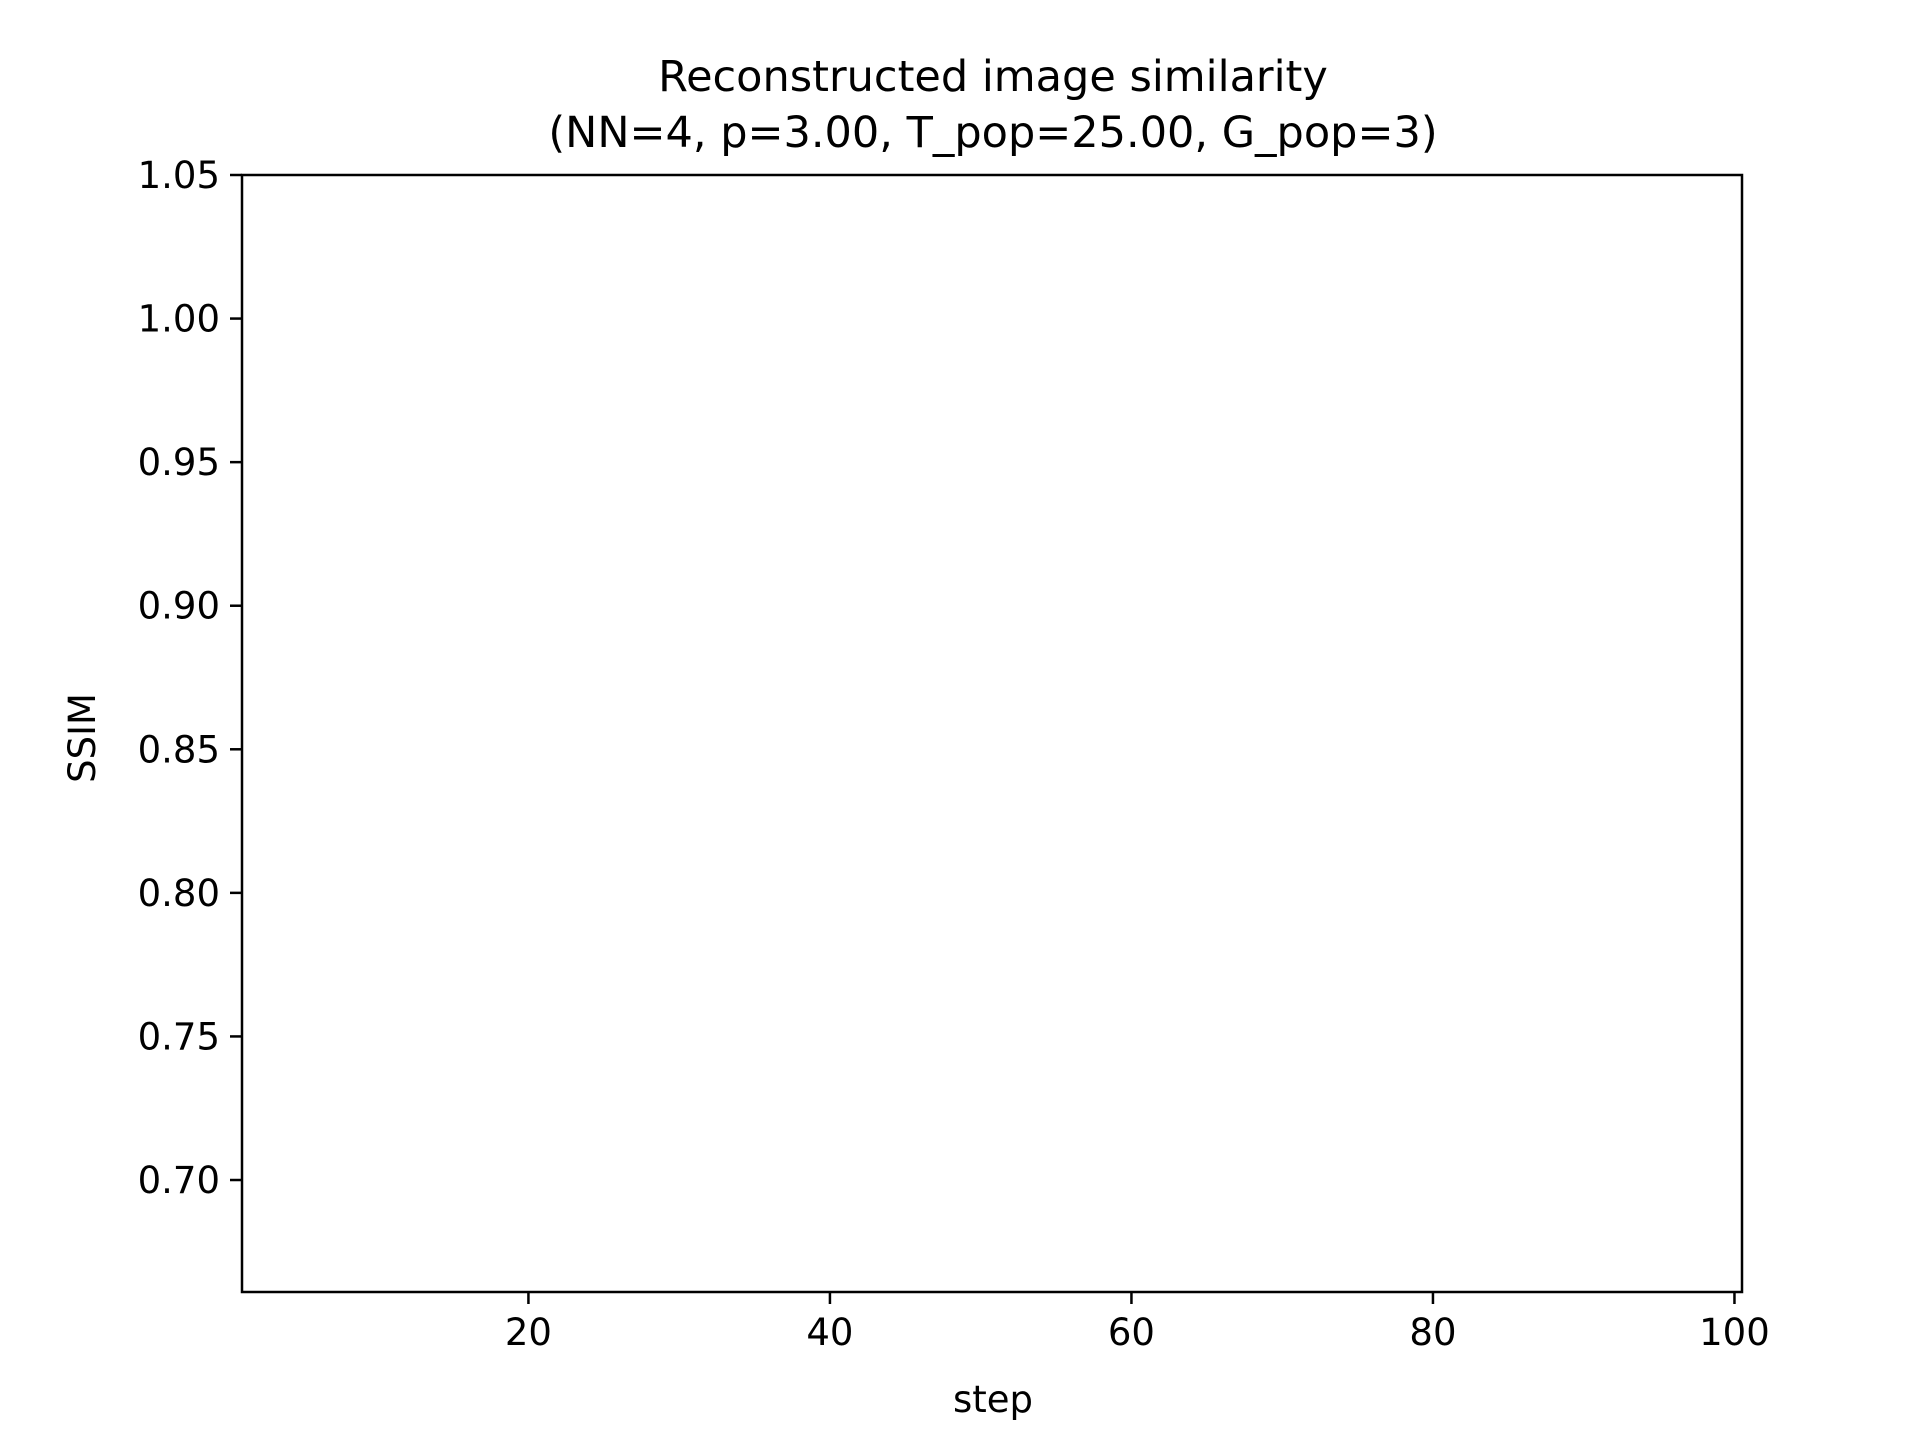  Describe the element at coordinates (179, 462) in the screenshot. I see `y-tick-label: 0.95` at that location.